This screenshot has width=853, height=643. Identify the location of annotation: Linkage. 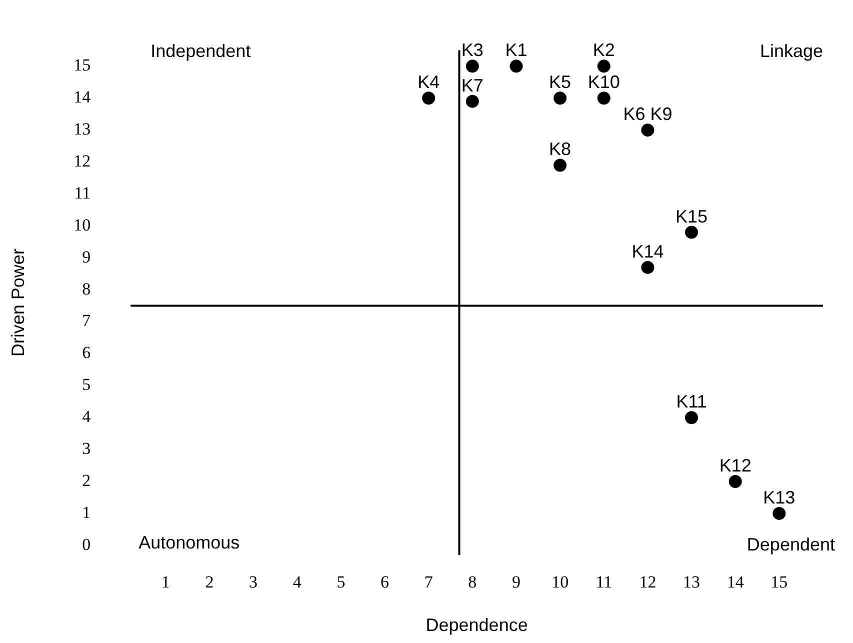
(791, 51).